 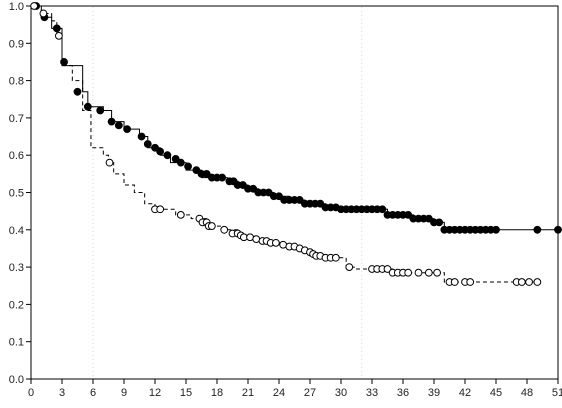 I want to click on x-tick-label: 0, so click(x=31, y=393).